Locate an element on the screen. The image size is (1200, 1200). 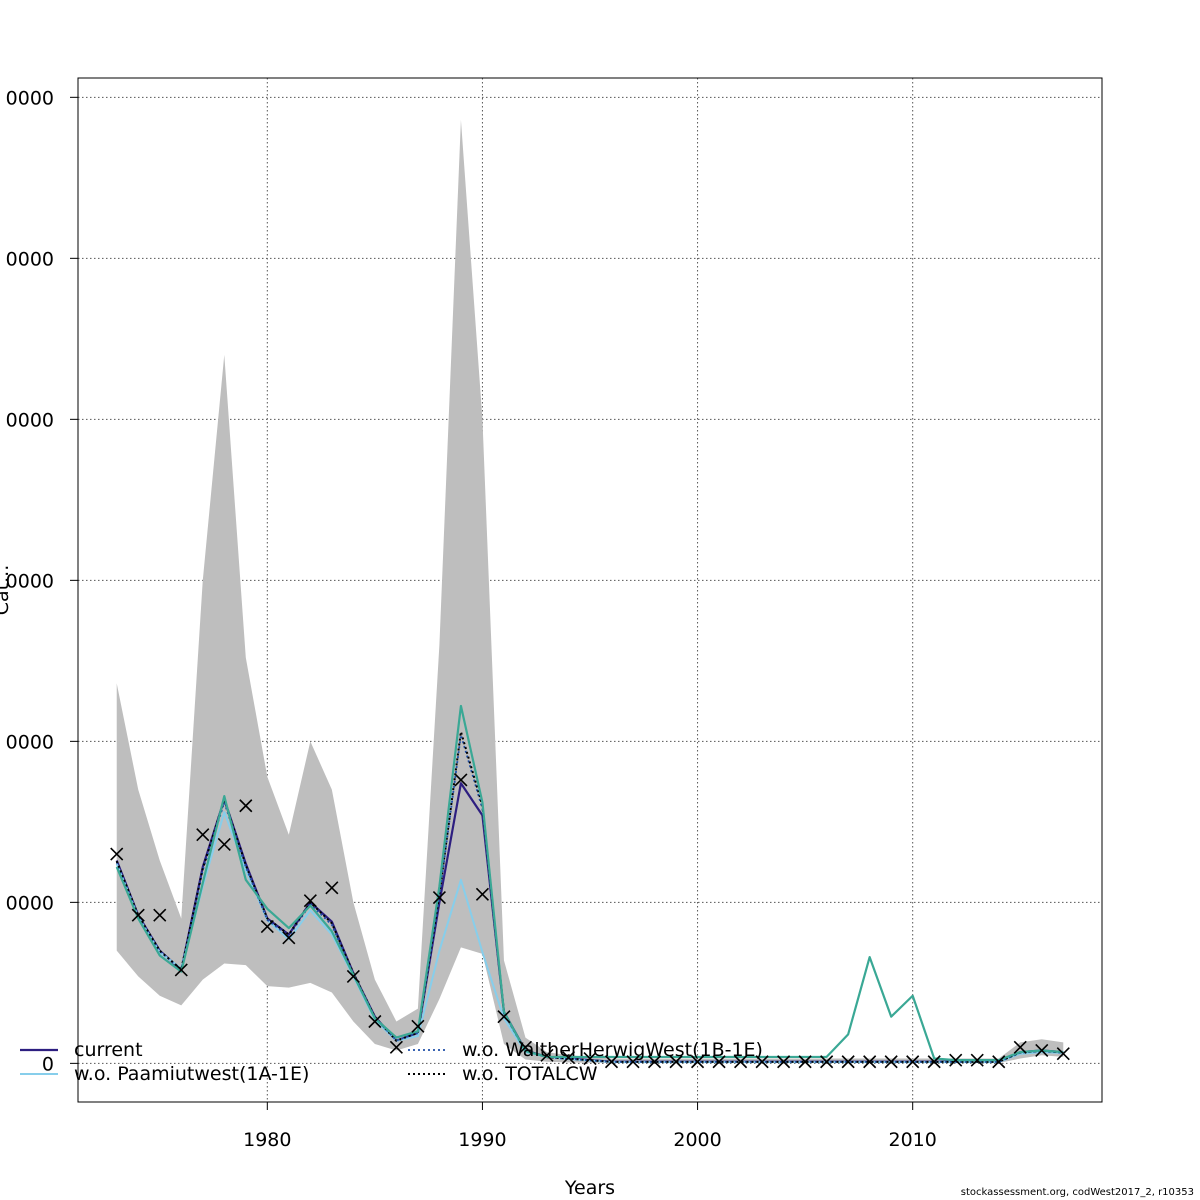
x-tick-label: 1980 is located at coordinates (267, 1140).